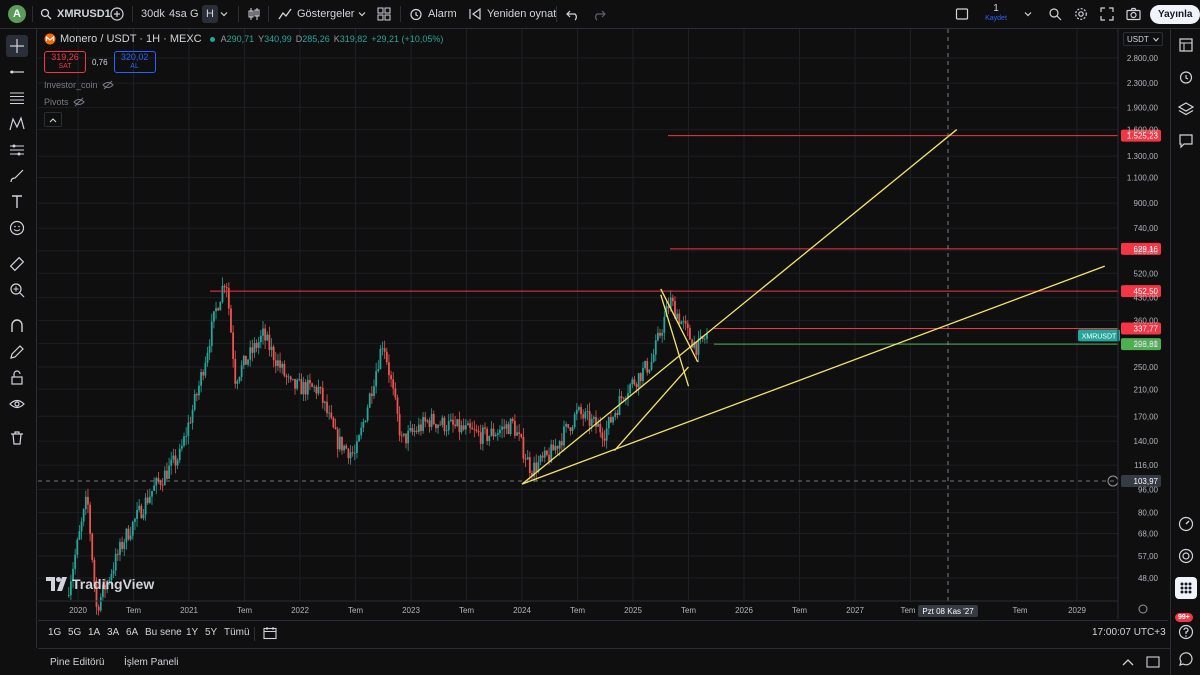 The width and height of the screenshot is (1200, 675). I want to click on range-ytd: Bu sene, so click(163, 632).